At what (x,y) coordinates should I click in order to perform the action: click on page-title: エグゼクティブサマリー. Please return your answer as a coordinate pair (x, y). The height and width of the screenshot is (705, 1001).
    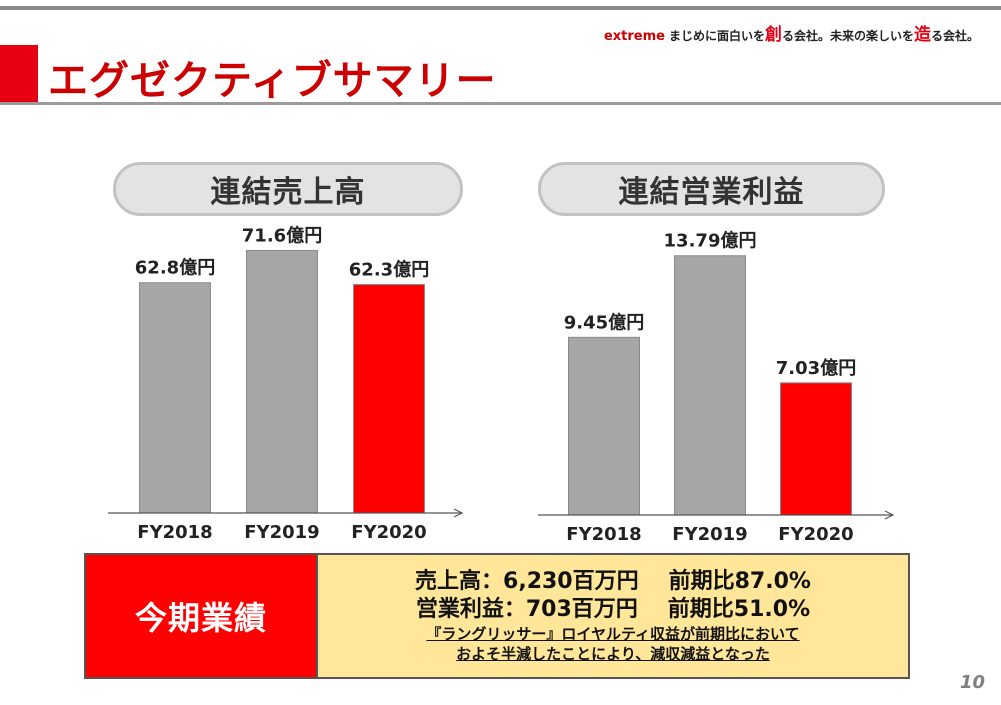
    Looking at the image, I should click on (272, 81).